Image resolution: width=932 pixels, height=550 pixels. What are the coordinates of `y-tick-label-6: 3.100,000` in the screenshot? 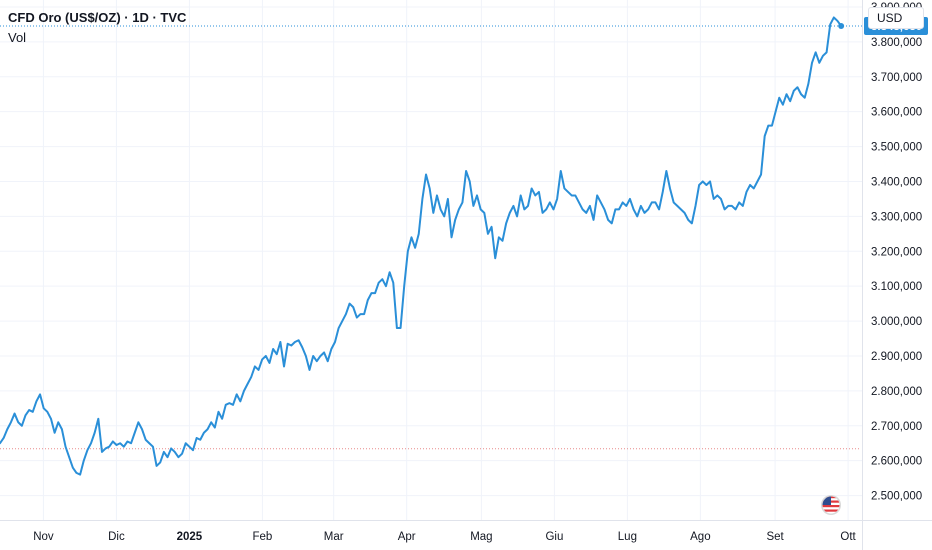 It's located at (896, 287).